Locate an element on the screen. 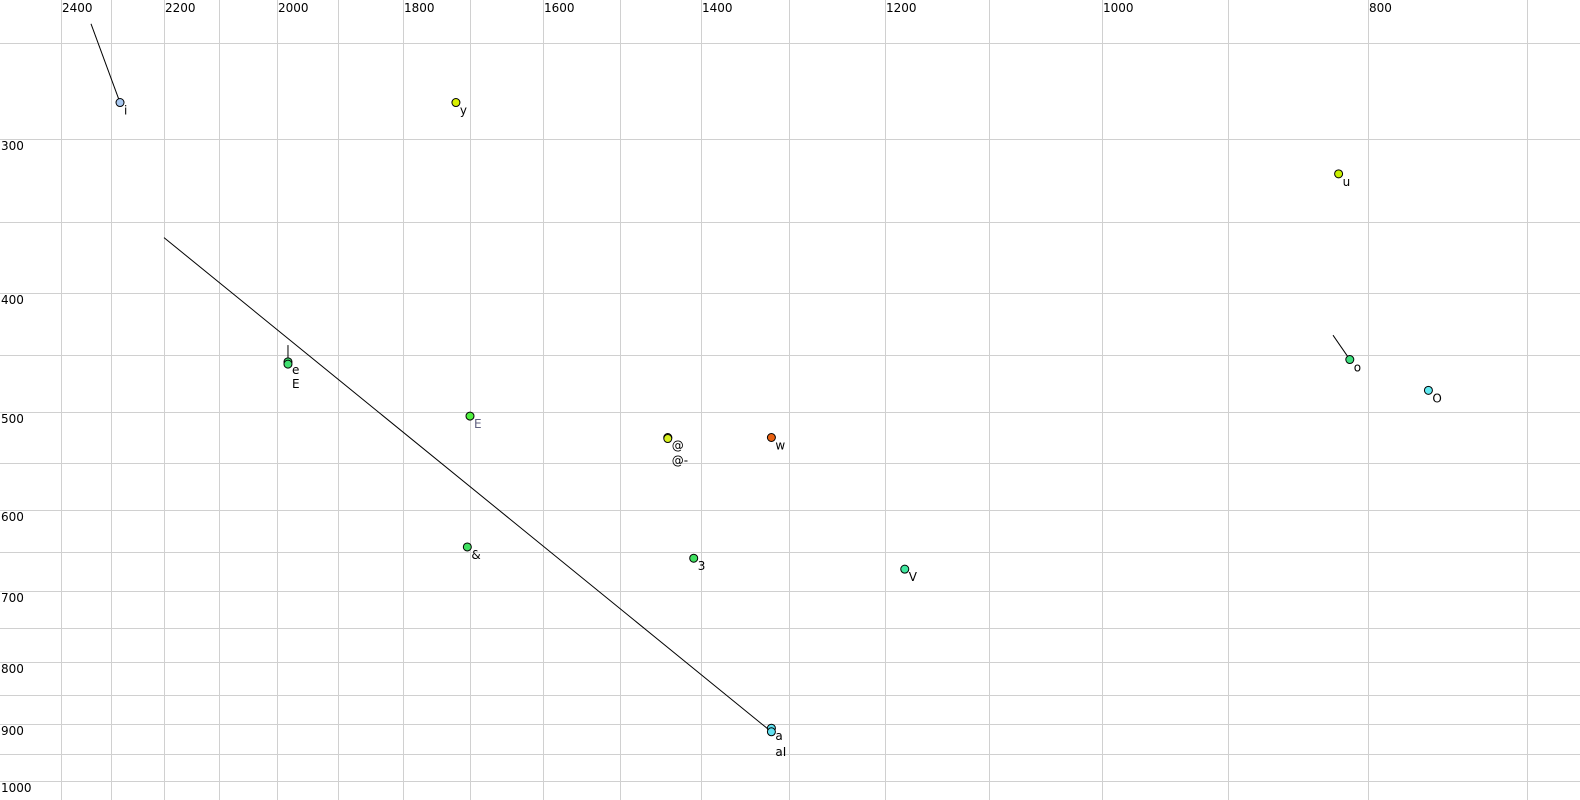 The width and height of the screenshot is (1580, 800). x-axis-ticks: 2400 2200 2000 1800 1600 1400 1200 1000 800 is located at coordinates (727, 8).